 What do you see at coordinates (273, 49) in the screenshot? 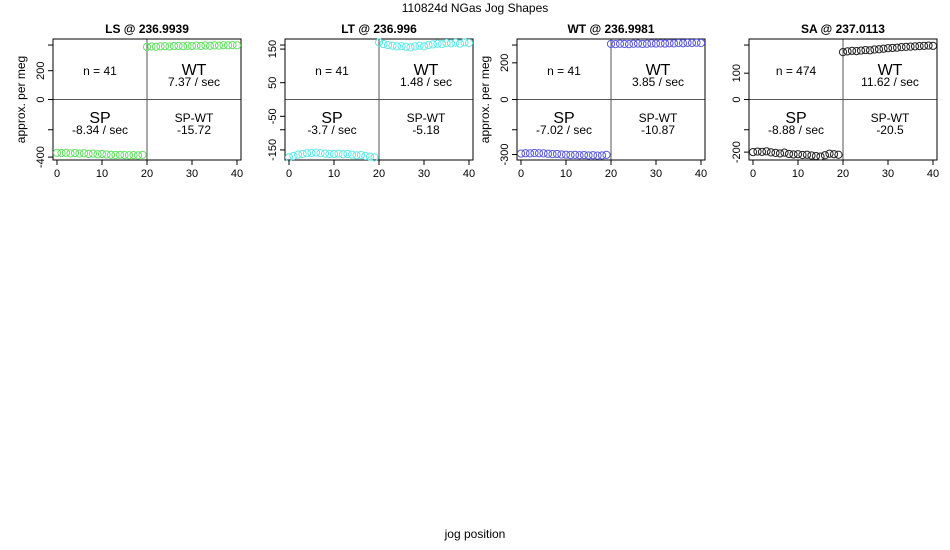
I see `y-tick-label: 150` at bounding box center [273, 49].